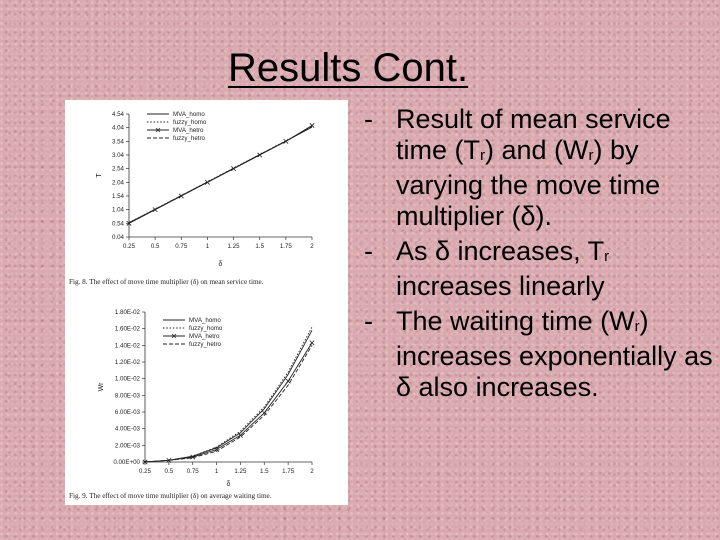 This screenshot has height=540, width=720. I want to click on y-tick-label: 1.20E-02, so click(128, 362).